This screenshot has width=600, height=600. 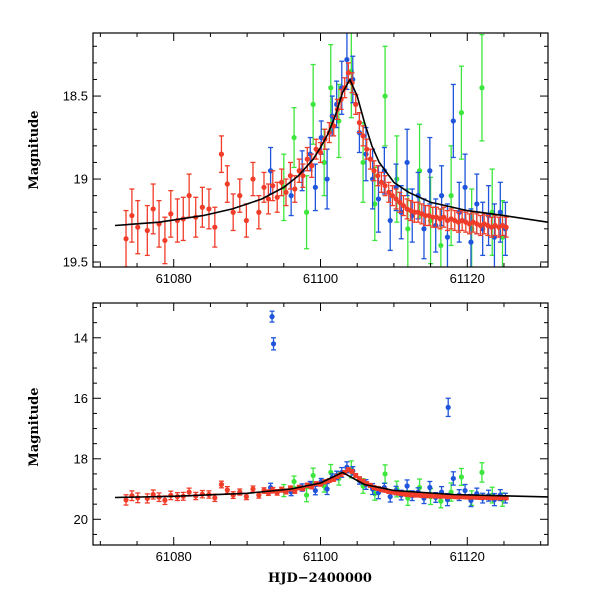 I want to click on top-y-axis-label: Magnitude, so click(x=34, y=149).